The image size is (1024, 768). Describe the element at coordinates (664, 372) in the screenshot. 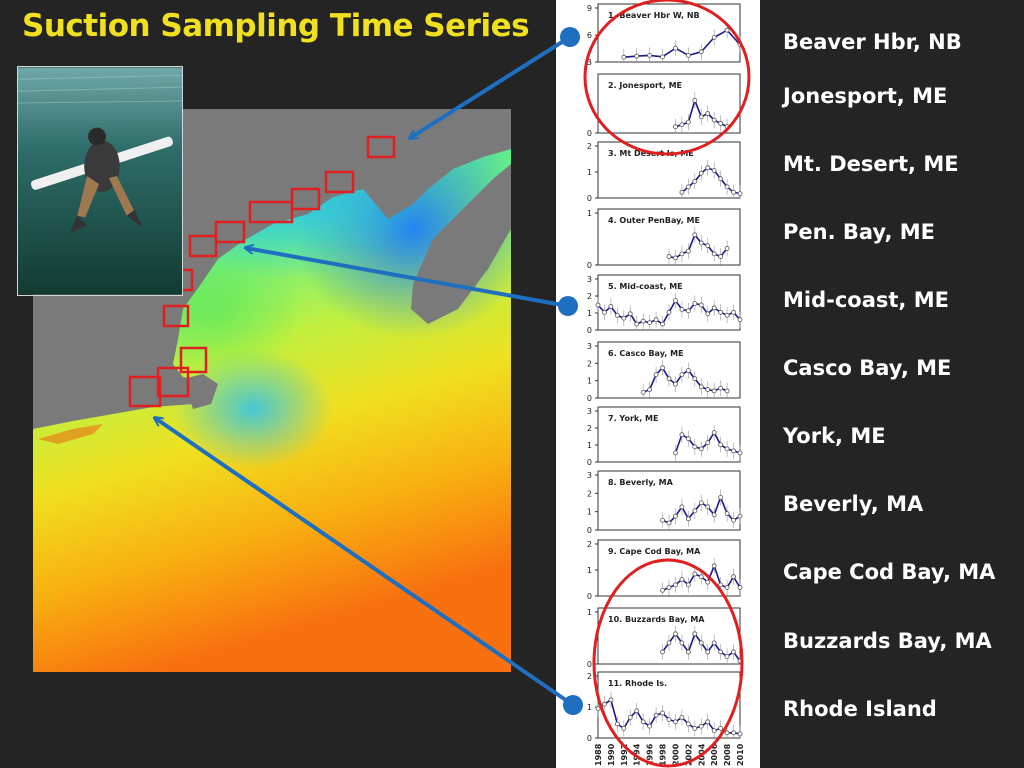

I see `mini-chart-6: 3 2 1 0 6. Casco Bay, ME` at that location.